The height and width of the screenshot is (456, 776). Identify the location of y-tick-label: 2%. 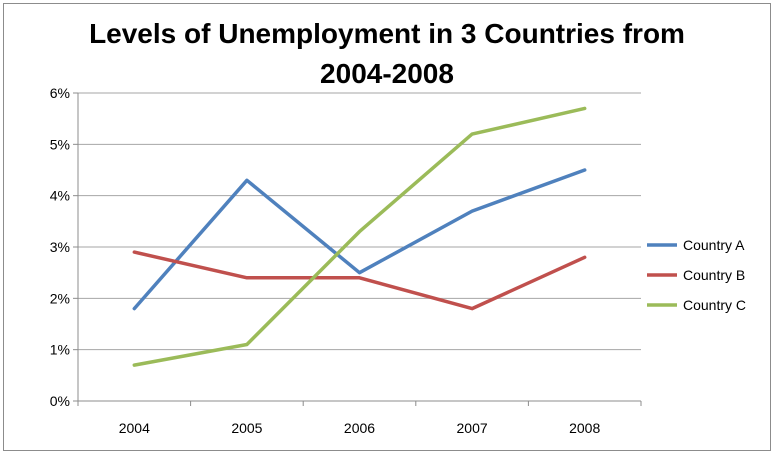
(60, 298).